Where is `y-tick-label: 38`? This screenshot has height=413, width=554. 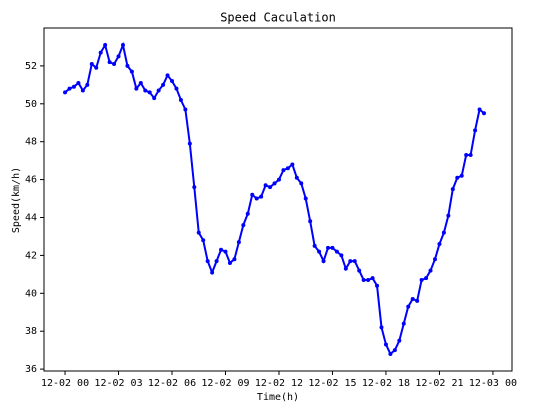
y-tick-label: 38 is located at coordinates (31, 331).